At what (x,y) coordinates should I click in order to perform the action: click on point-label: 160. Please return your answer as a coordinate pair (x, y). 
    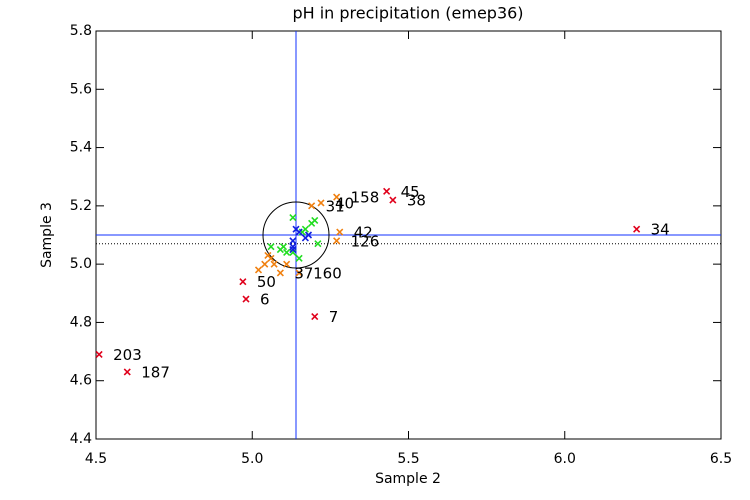
    Looking at the image, I should click on (327, 273).